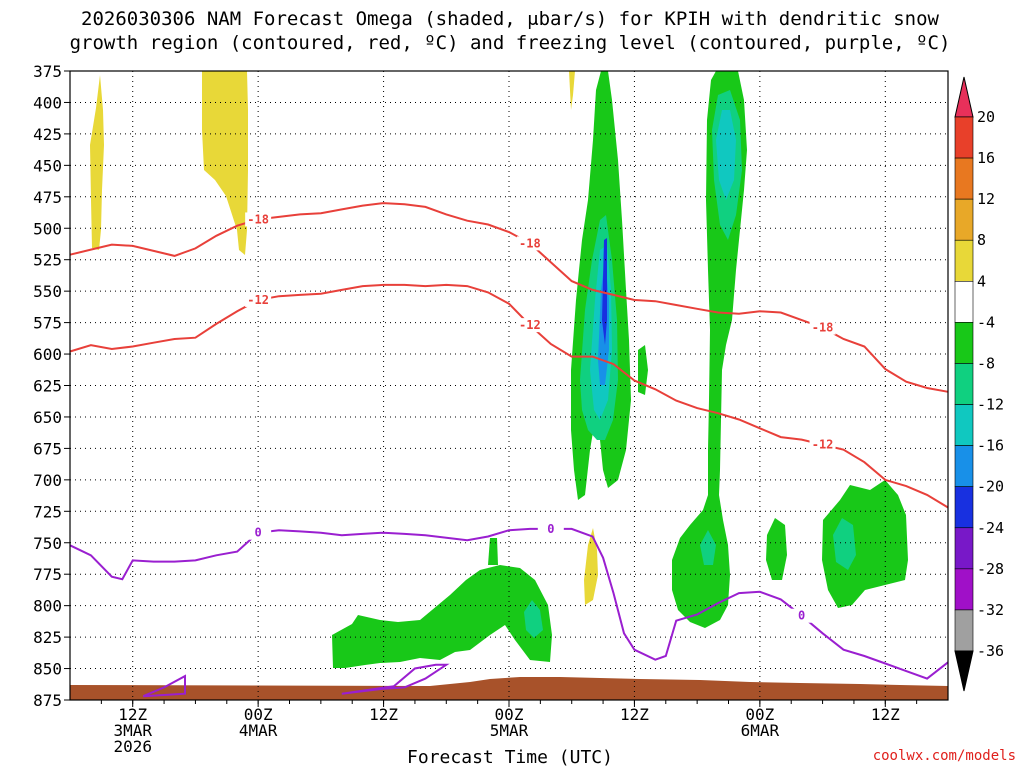 The height and width of the screenshot is (768, 1024). What do you see at coordinates (509, 688) in the screenshot?
I see `terrain-surface` at bounding box center [509, 688].